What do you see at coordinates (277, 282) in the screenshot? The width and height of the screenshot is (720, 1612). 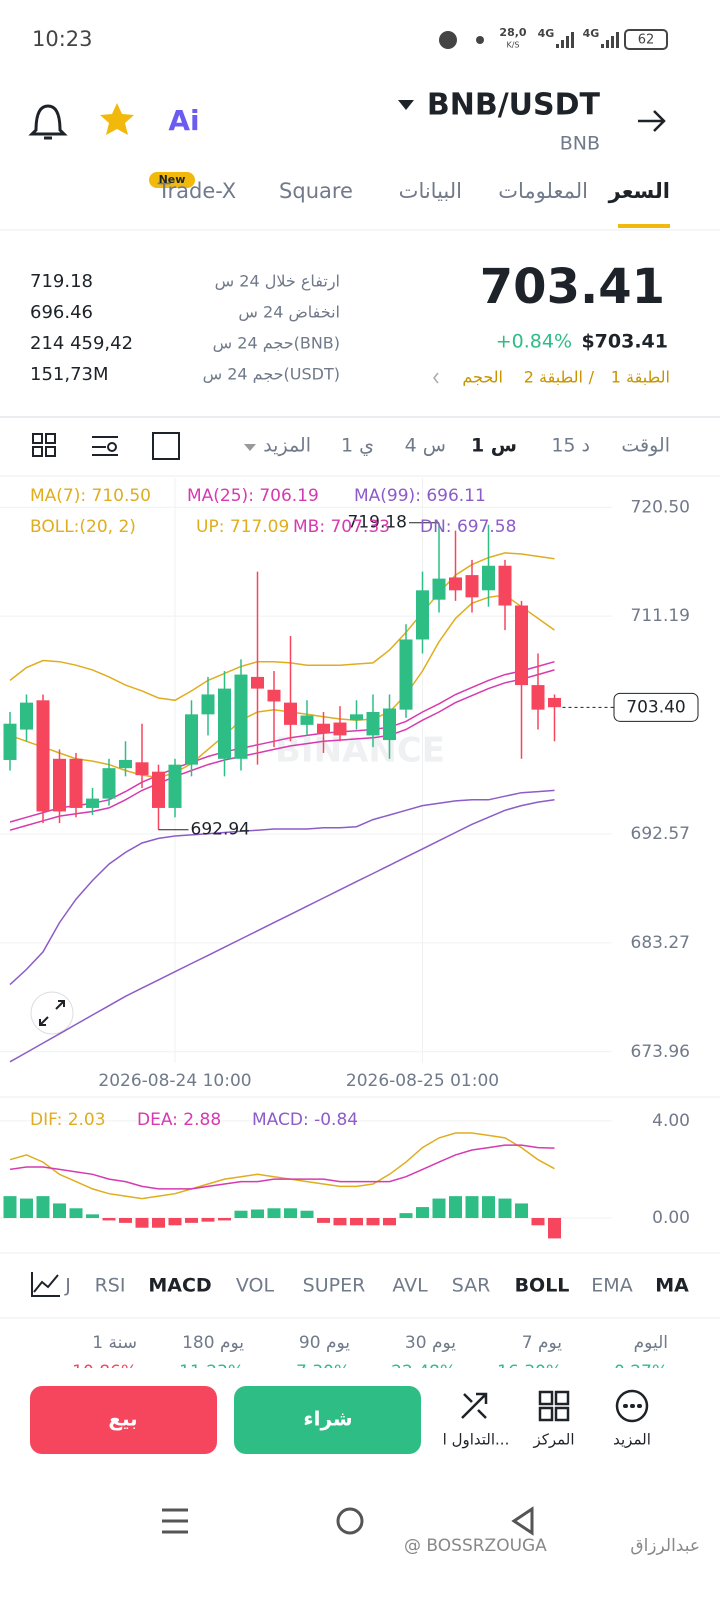 I see `stat-label: ارتفاع خلال 24 س` at bounding box center [277, 282].